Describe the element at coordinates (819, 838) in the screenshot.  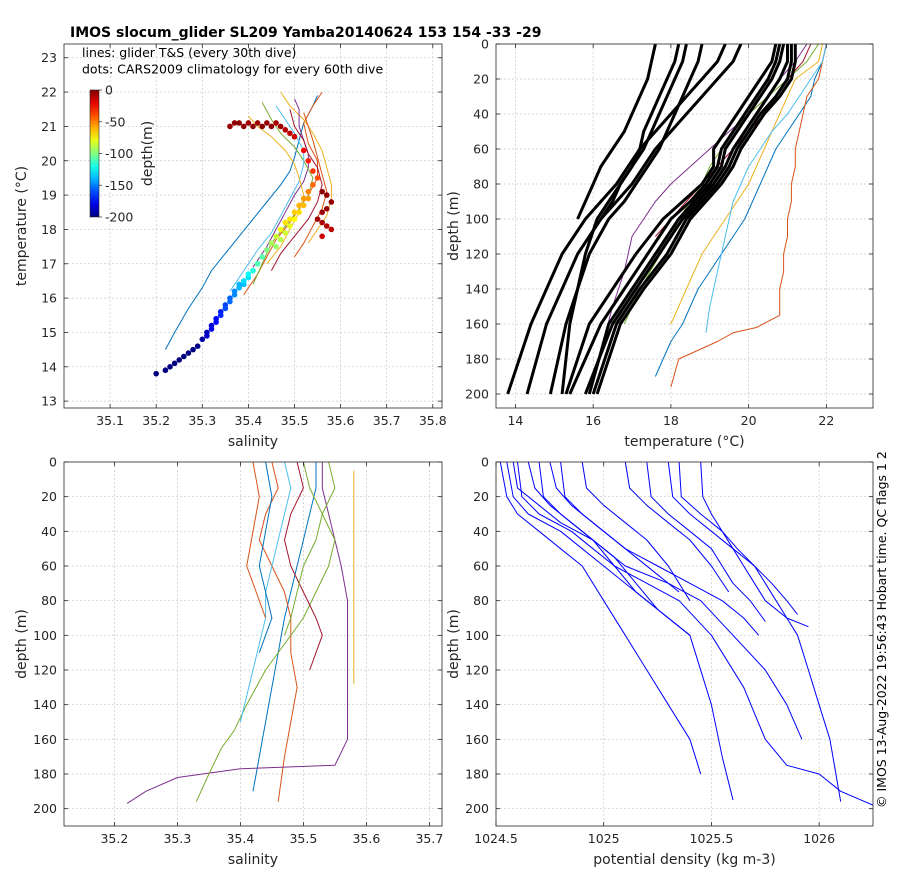
I see `dens-x-tick-label: 1026` at that location.